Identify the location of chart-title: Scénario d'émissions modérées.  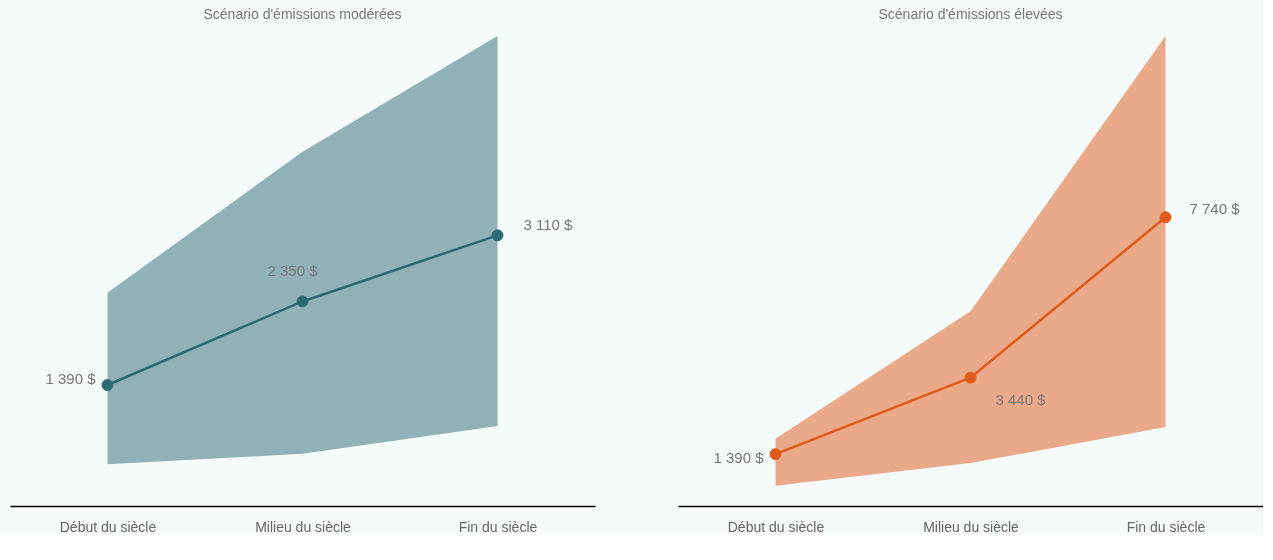
(302, 14).